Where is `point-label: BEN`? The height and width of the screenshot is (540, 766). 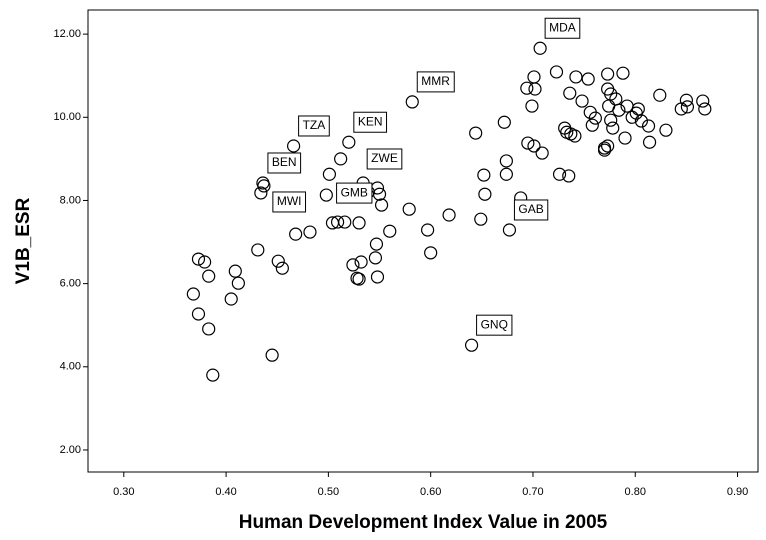 point-label: BEN is located at coordinates (284, 162).